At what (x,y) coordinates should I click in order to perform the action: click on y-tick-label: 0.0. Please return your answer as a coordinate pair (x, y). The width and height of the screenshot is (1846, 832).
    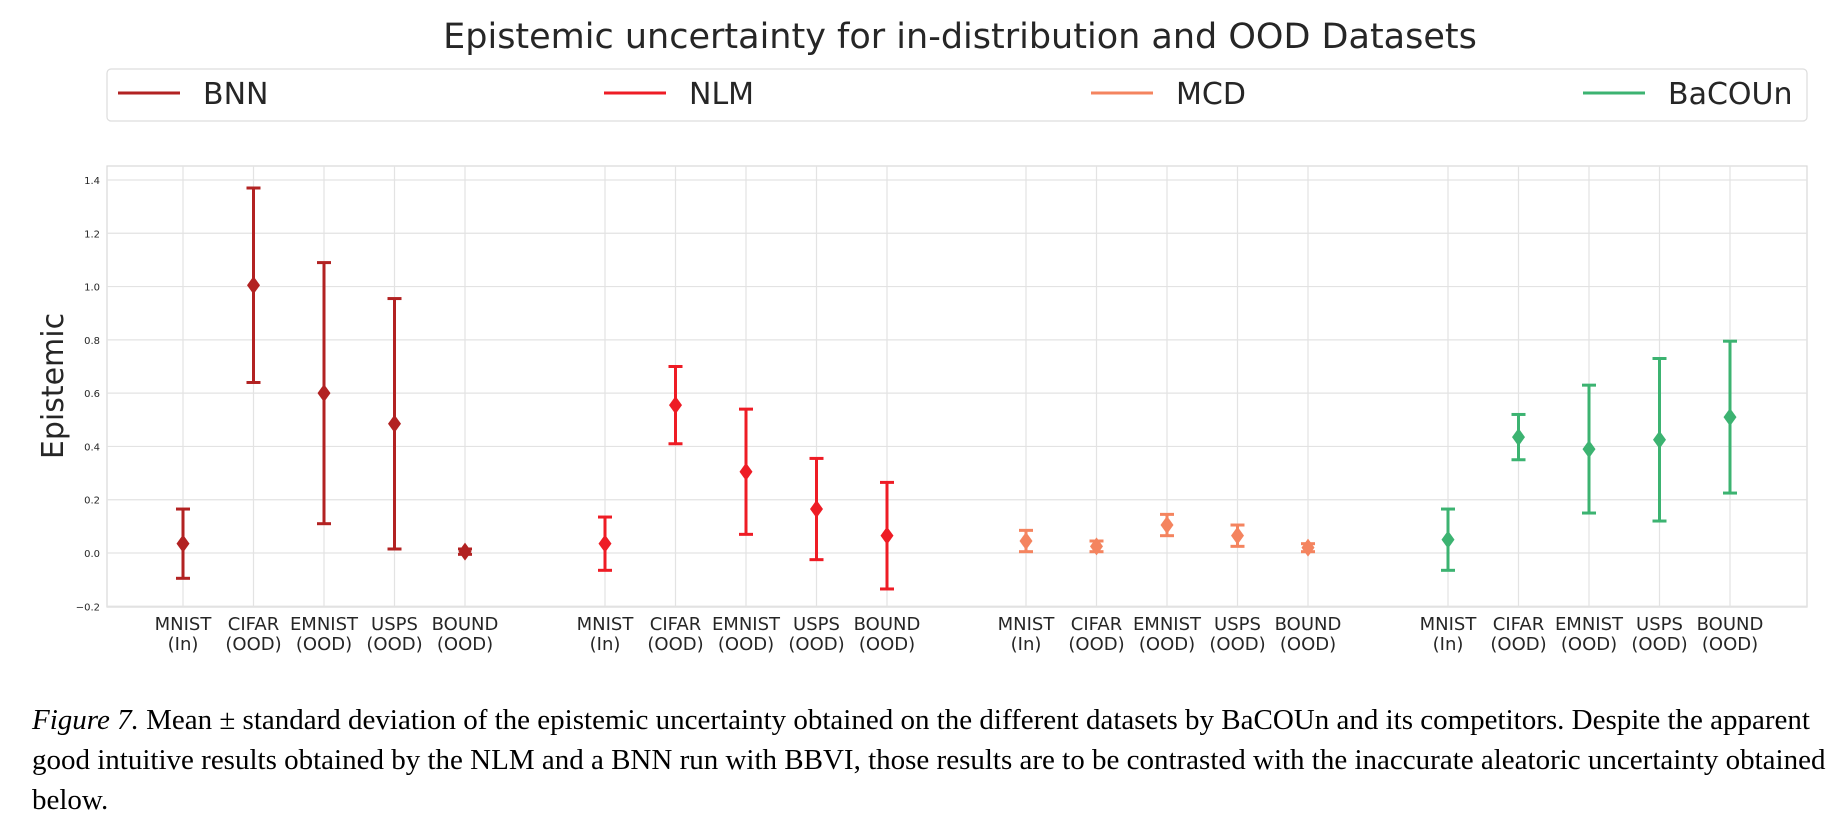
    Looking at the image, I should click on (92, 554).